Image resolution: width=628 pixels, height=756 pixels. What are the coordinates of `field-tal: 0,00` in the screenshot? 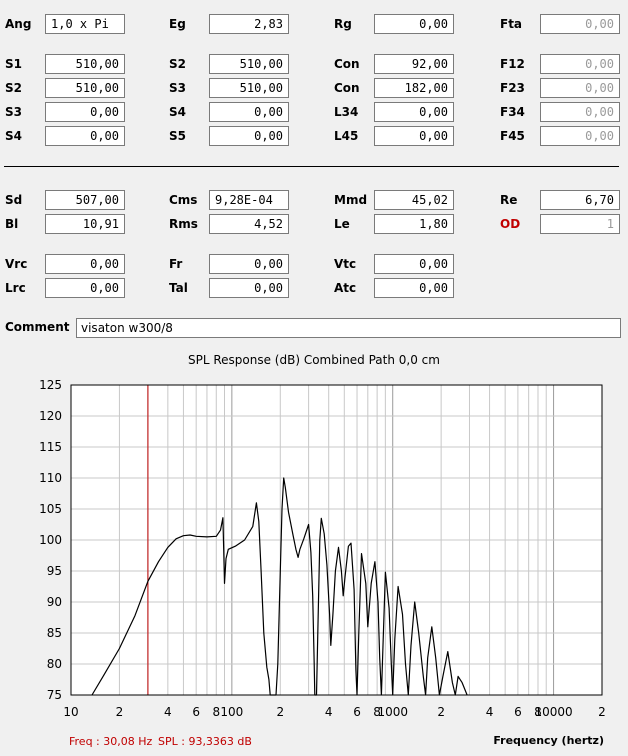 It's located at (249, 288).